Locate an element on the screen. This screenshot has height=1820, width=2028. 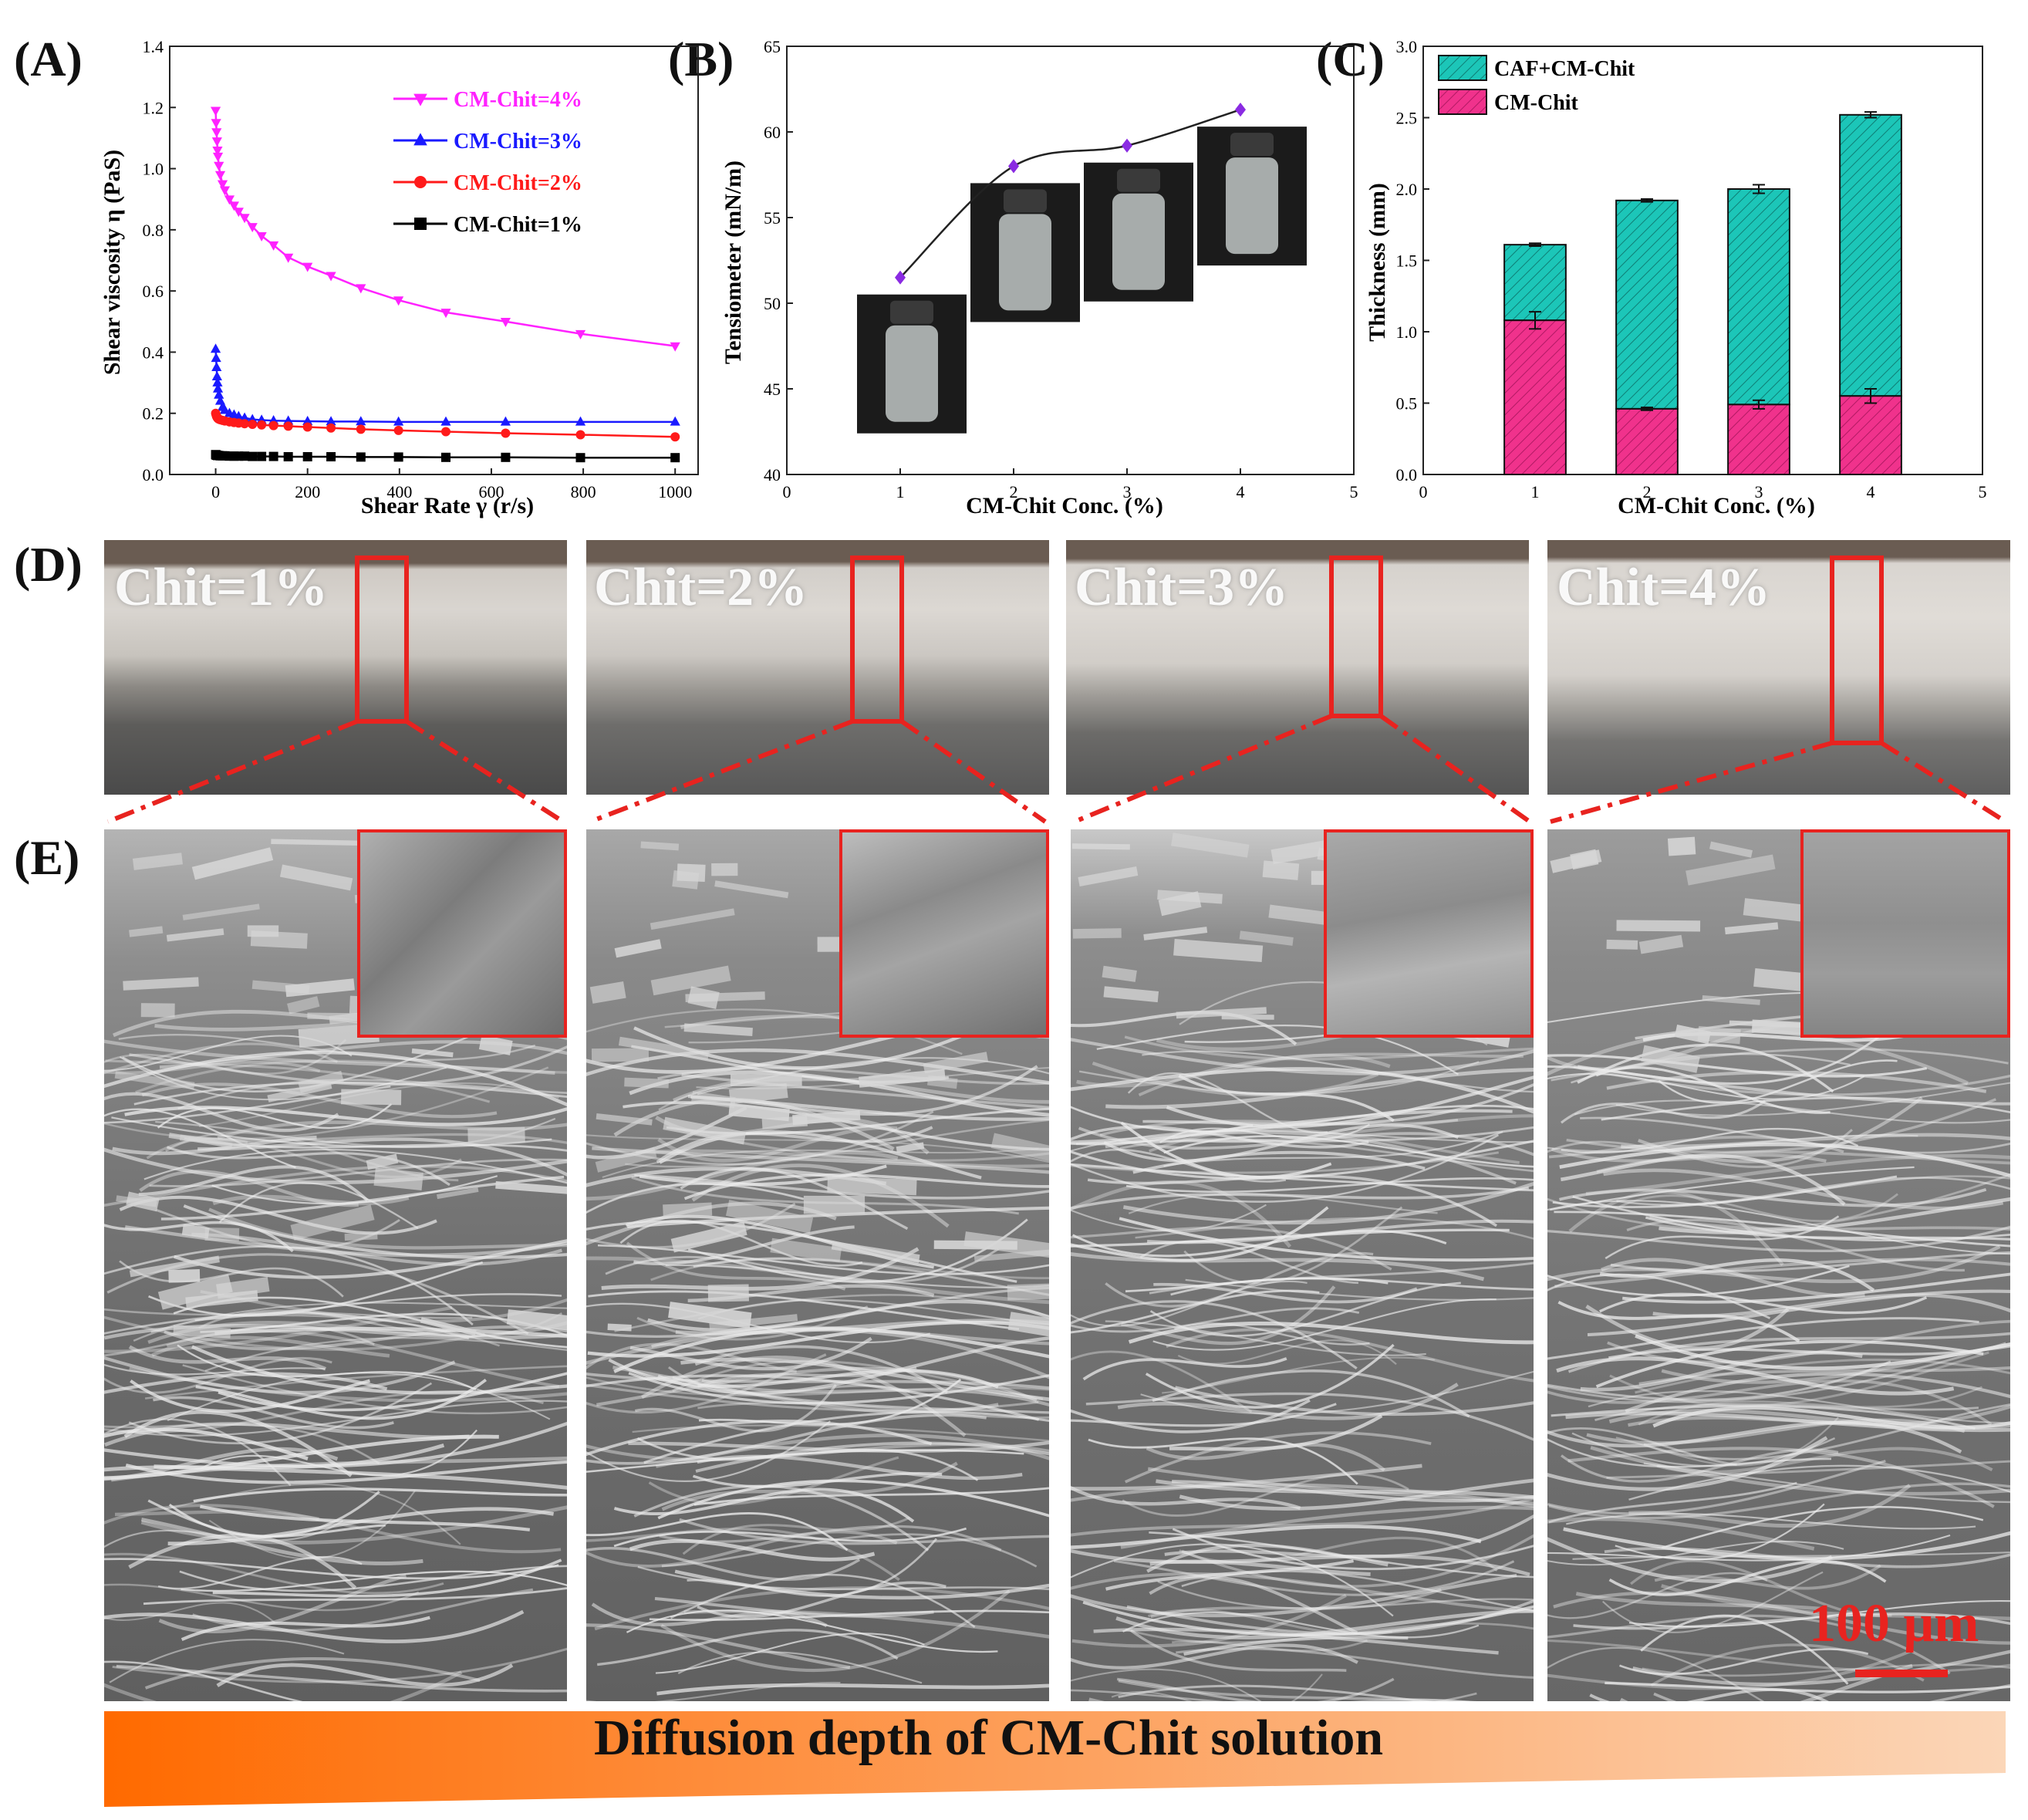
chart-a-x-axis-label: Shear Rate γ (r/s) is located at coordinates (447, 506).